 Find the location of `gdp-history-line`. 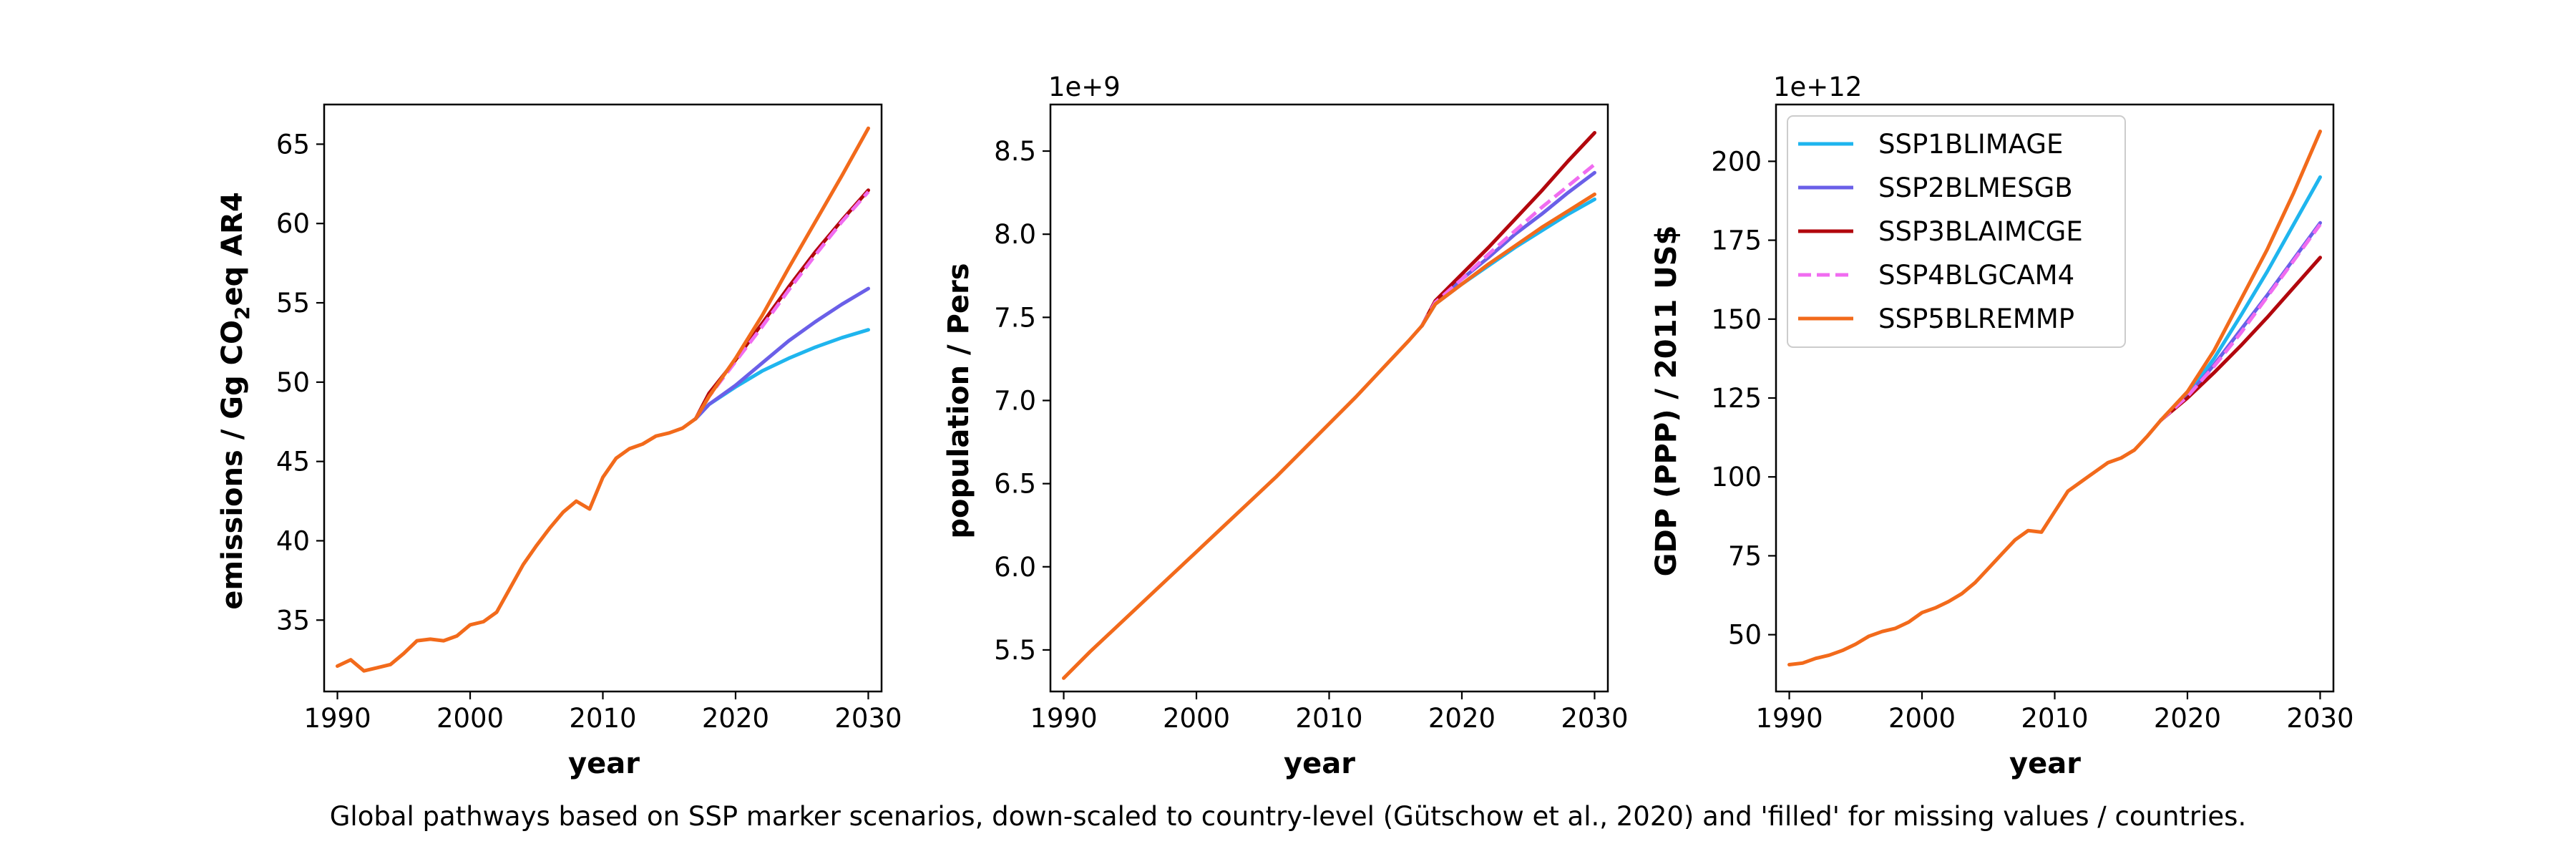

gdp-history-line is located at coordinates (1975, 542).